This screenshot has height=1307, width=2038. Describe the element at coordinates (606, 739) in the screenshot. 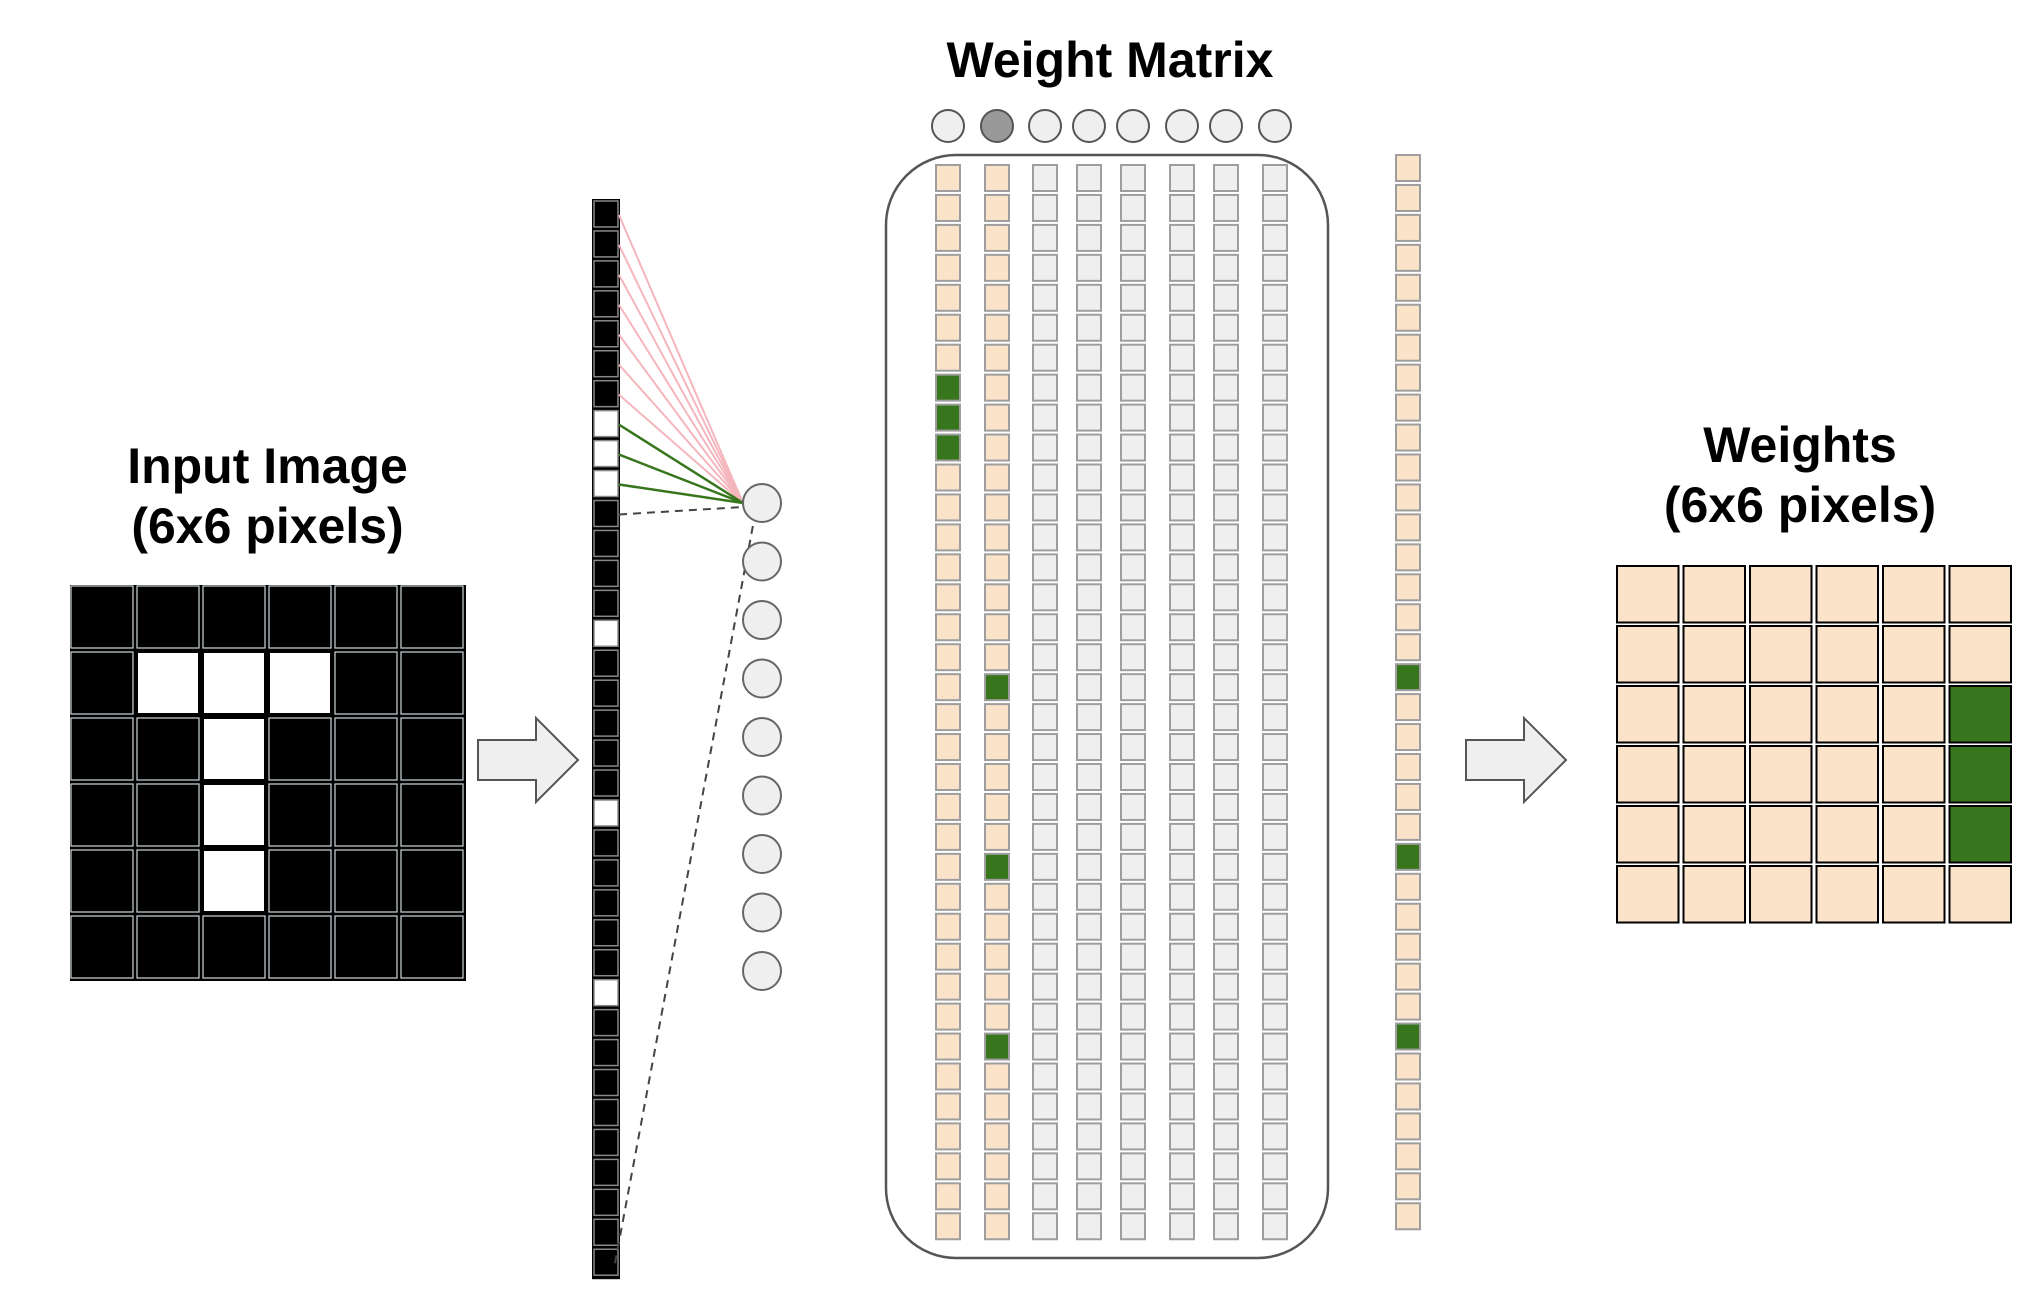

I see `flattened-input-vector` at that location.